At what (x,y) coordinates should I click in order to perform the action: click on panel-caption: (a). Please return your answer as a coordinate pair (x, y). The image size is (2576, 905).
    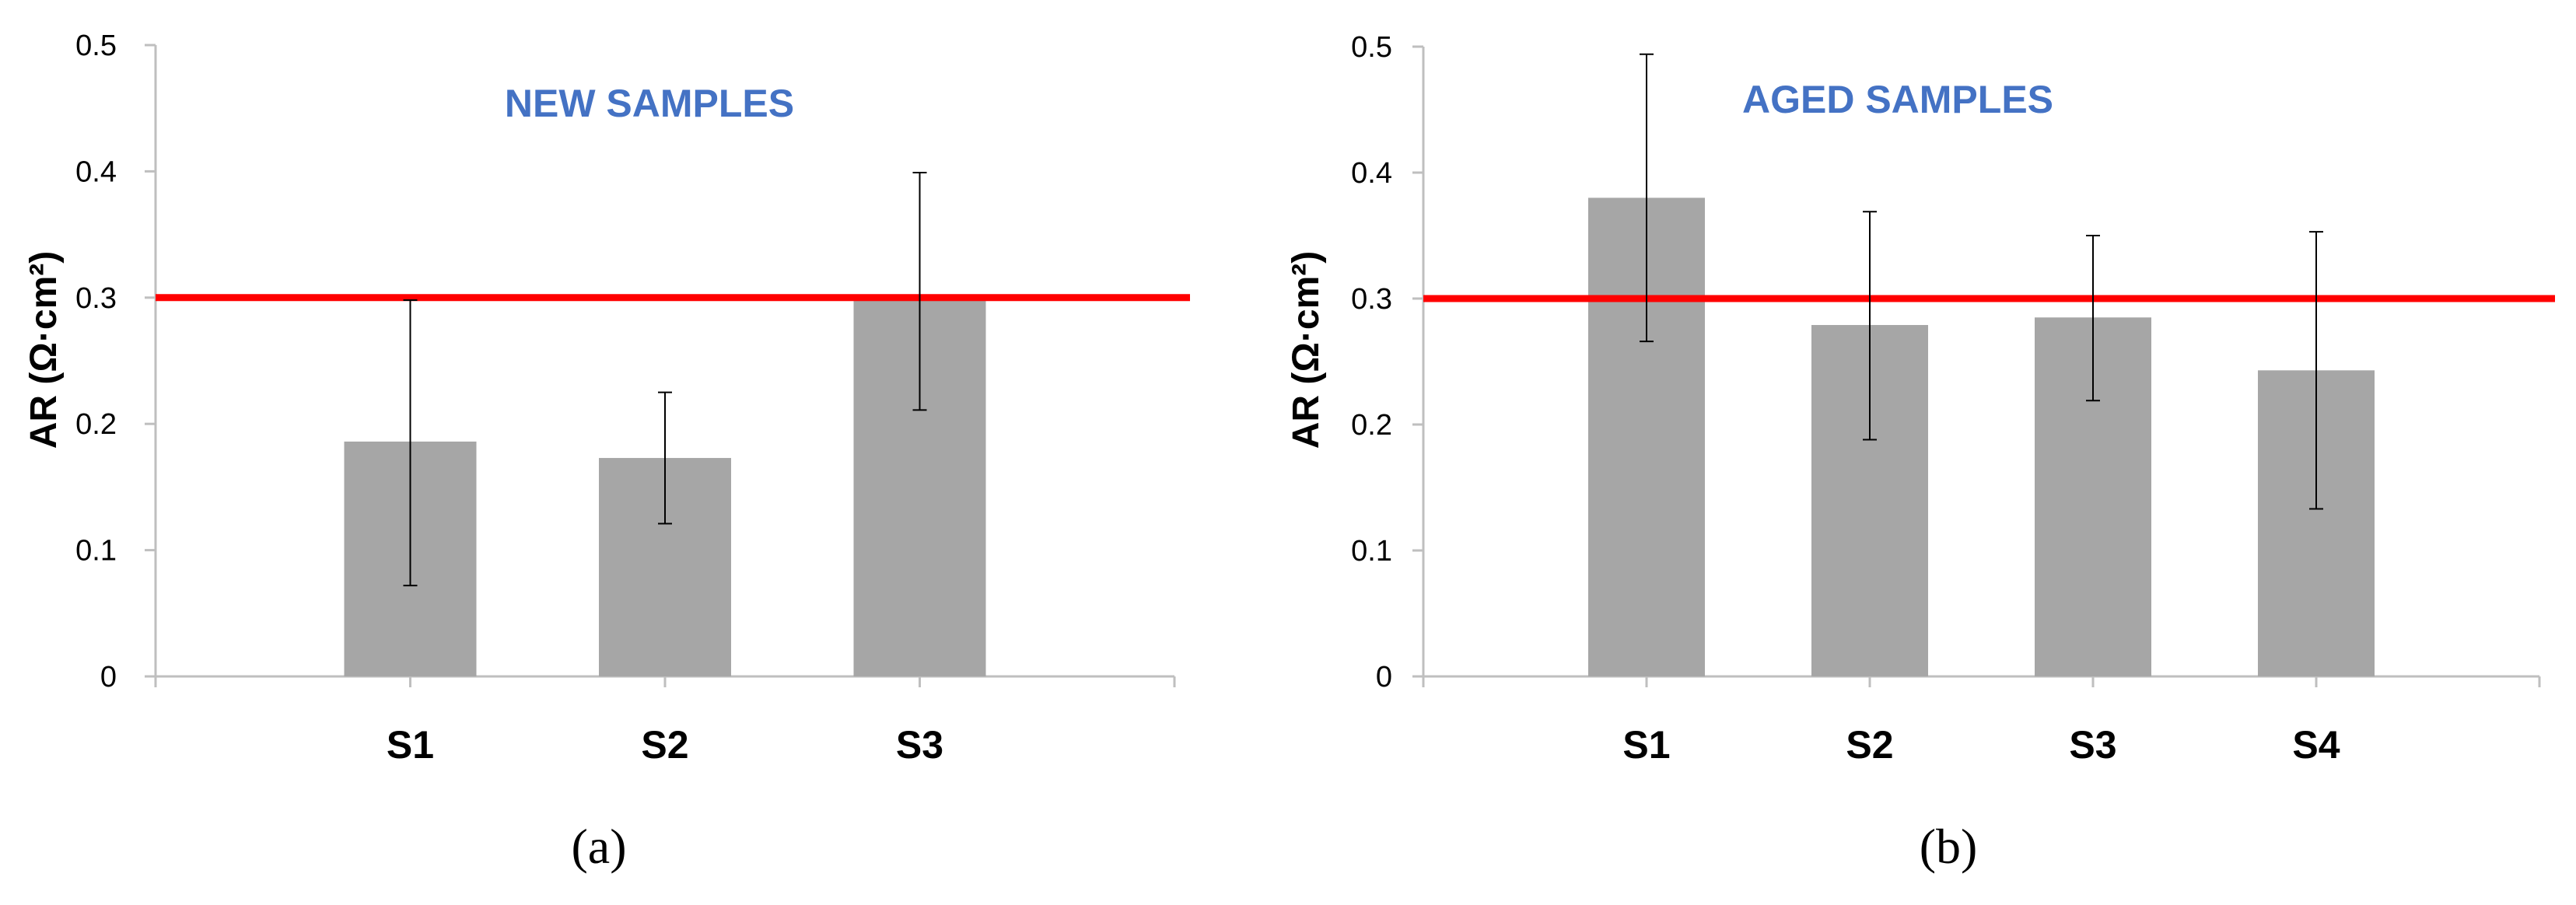
    Looking at the image, I should click on (599, 846).